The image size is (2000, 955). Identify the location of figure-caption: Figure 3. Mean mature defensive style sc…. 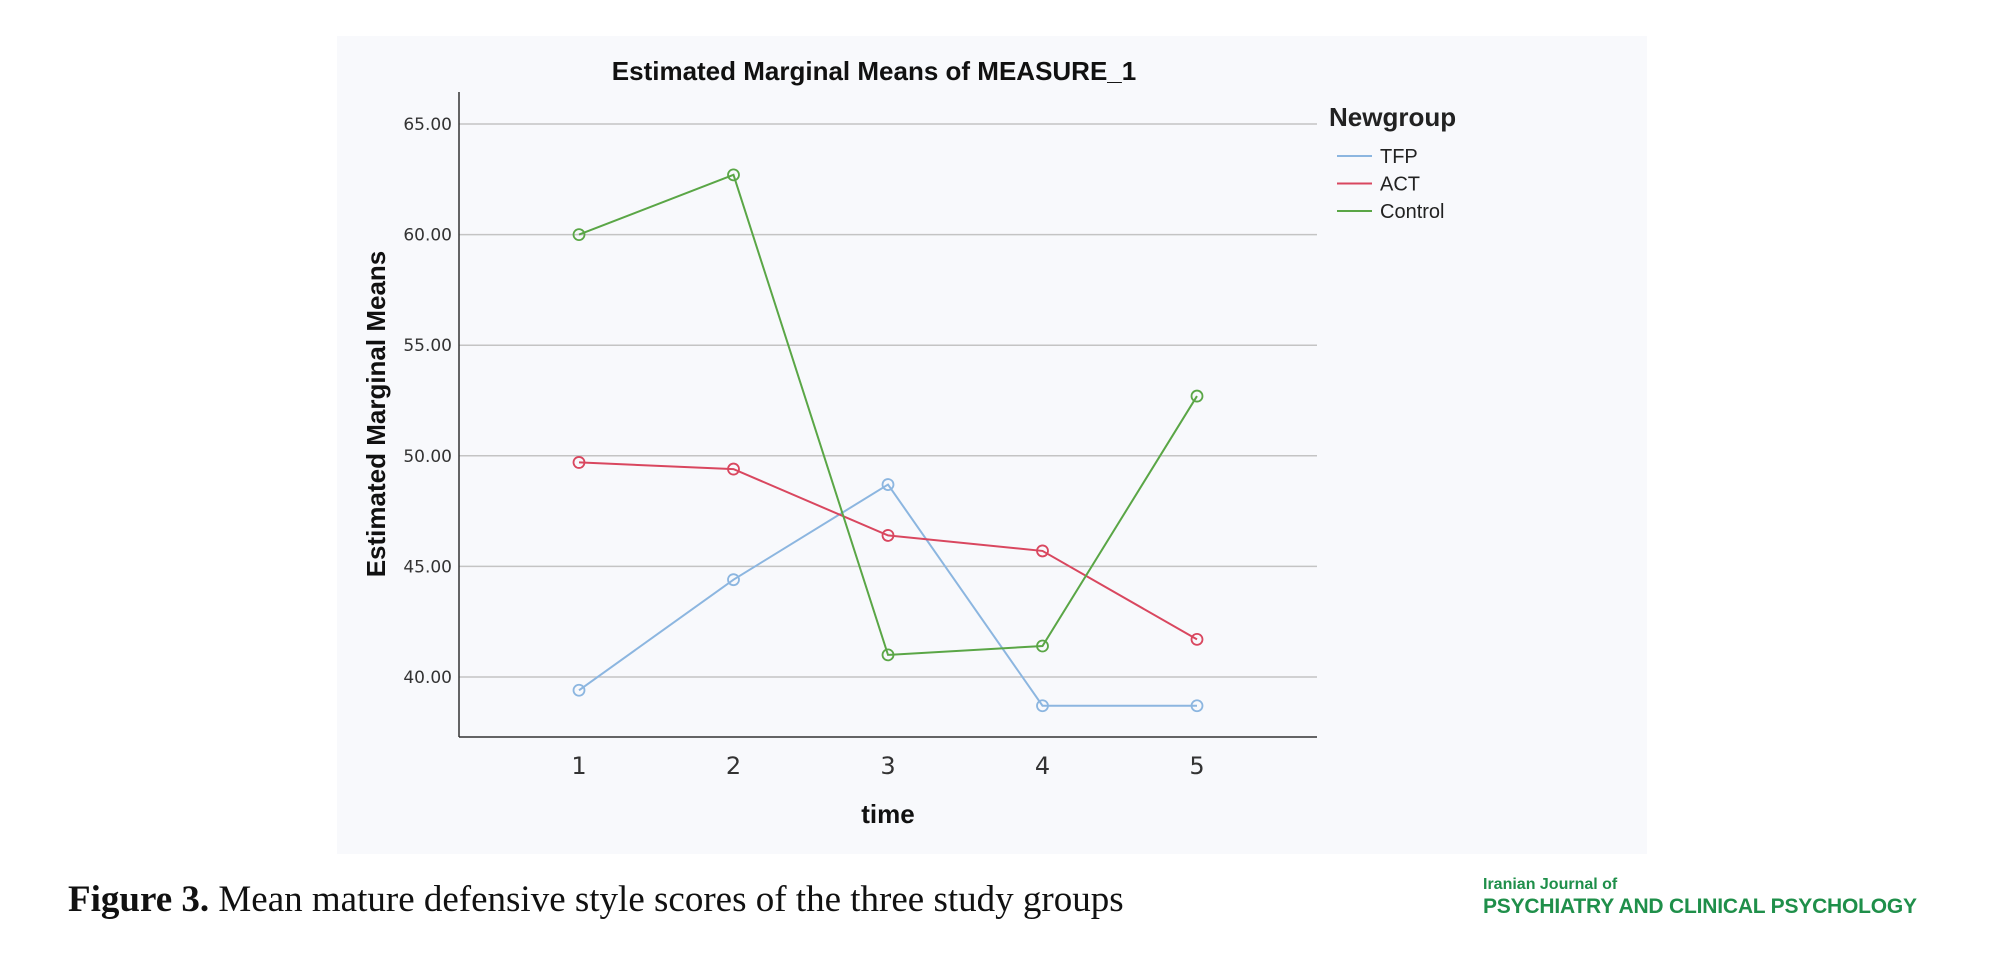
(596, 899).